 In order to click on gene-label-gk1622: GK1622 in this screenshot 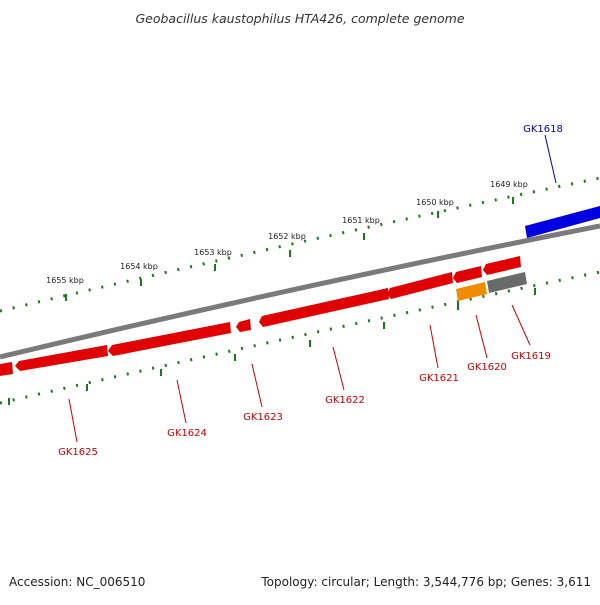, I will do `click(345, 400)`.